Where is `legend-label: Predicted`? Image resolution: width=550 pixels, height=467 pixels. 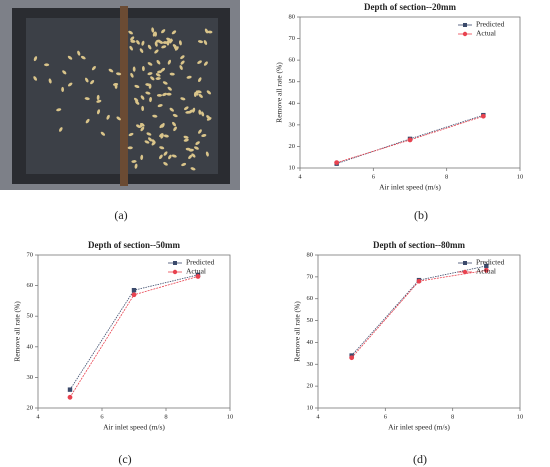 legend-label: Predicted is located at coordinates (490, 262).